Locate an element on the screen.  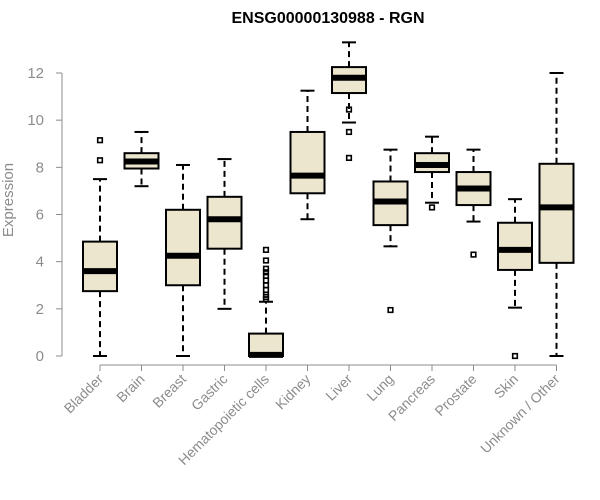
y-tick-label: 12 is located at coordinates (35, 73).